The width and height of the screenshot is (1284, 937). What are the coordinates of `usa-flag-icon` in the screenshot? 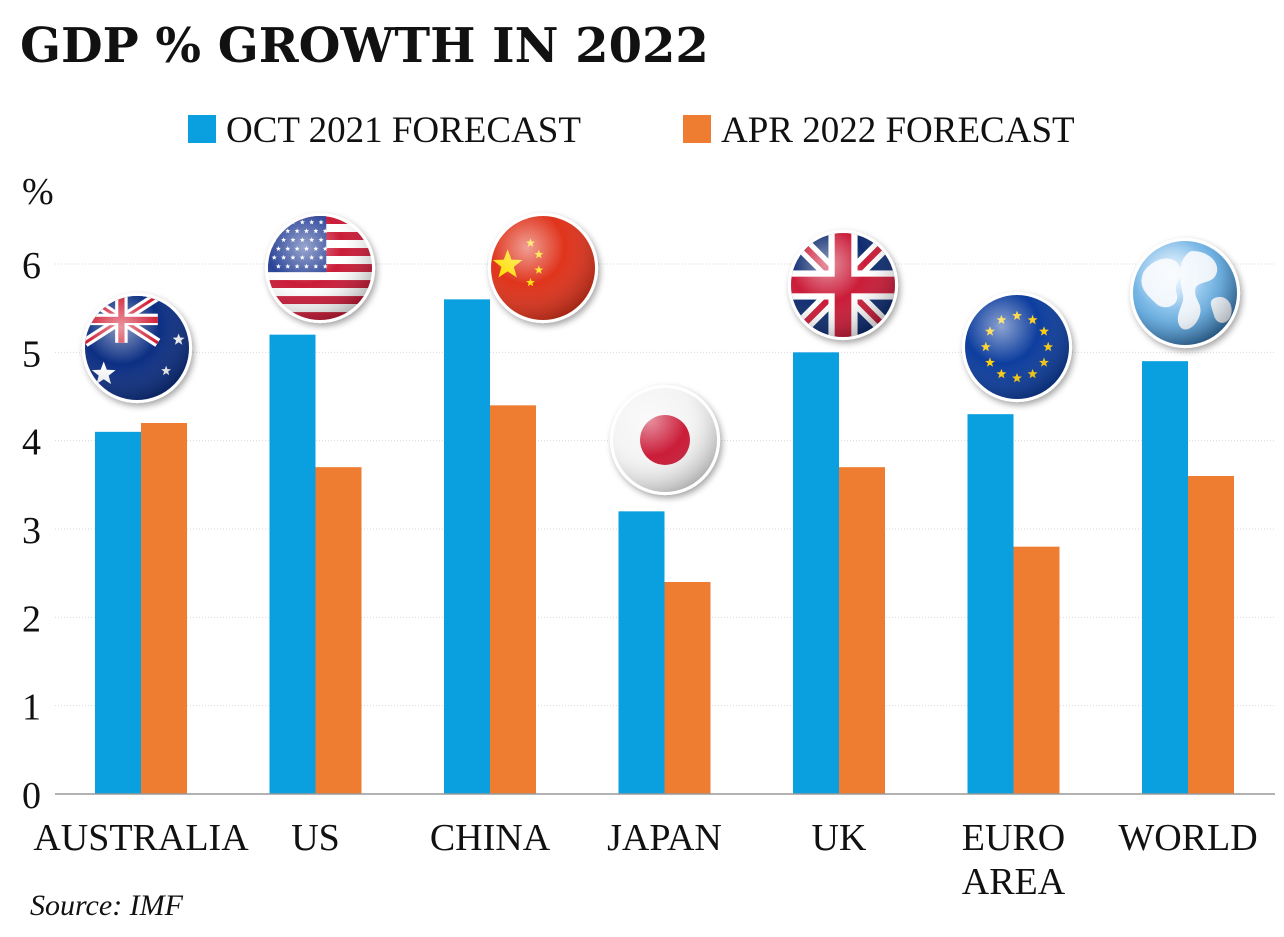 It's located at (320, 268).